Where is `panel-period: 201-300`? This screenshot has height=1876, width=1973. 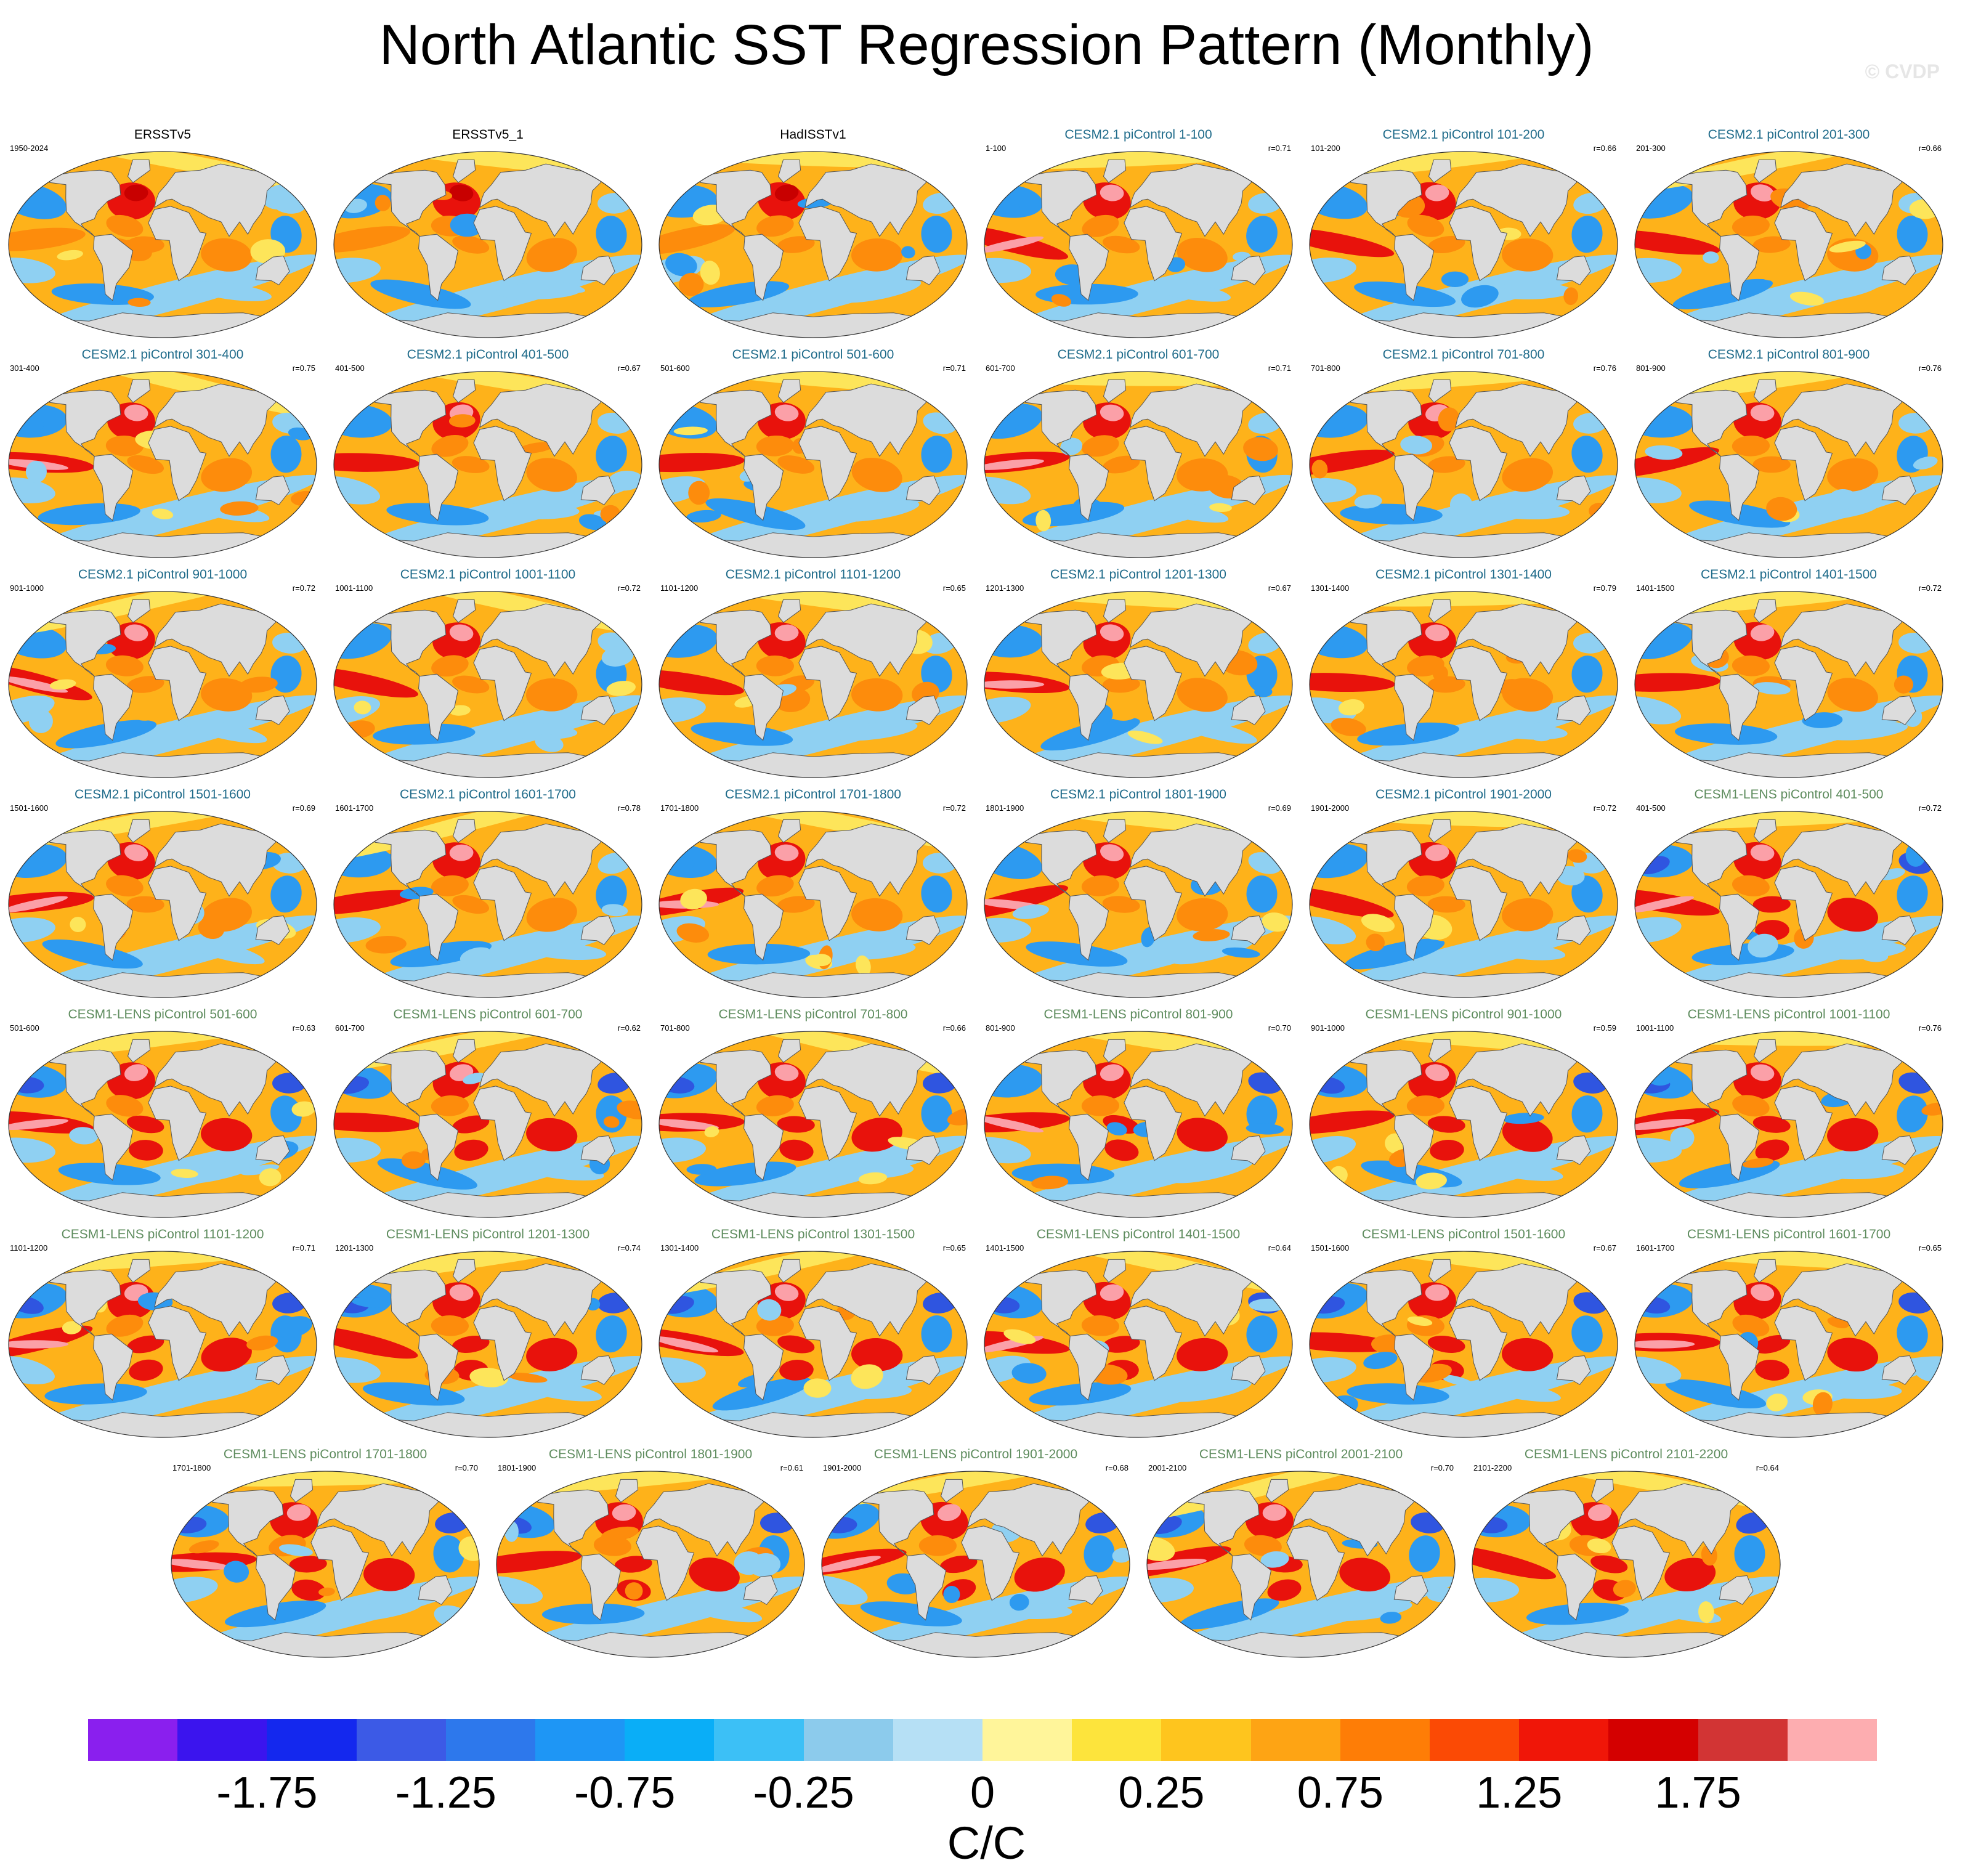 panel-period: 201-300 is located at coordinates (1651, 149).